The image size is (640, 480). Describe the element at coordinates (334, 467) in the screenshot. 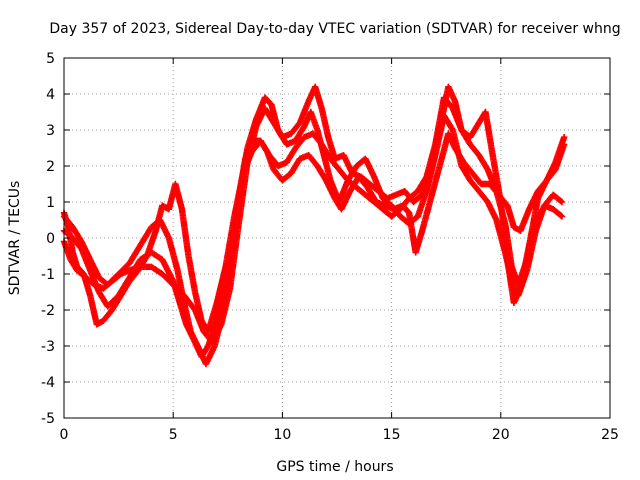

I see `x-axis-label: GPS time / hours` at that location.